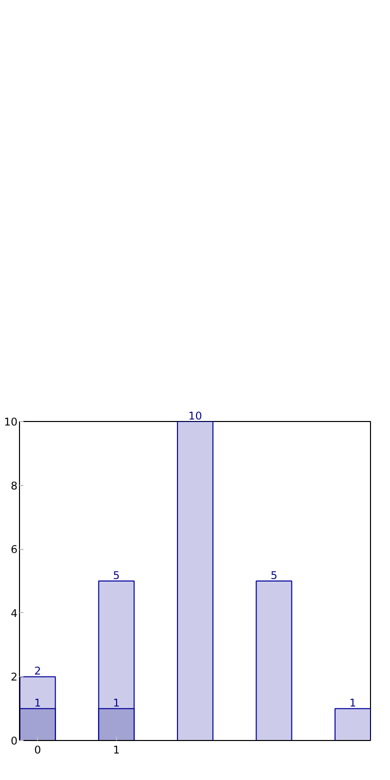  I want to click on y-tick-label: 10, so click(11, 422).